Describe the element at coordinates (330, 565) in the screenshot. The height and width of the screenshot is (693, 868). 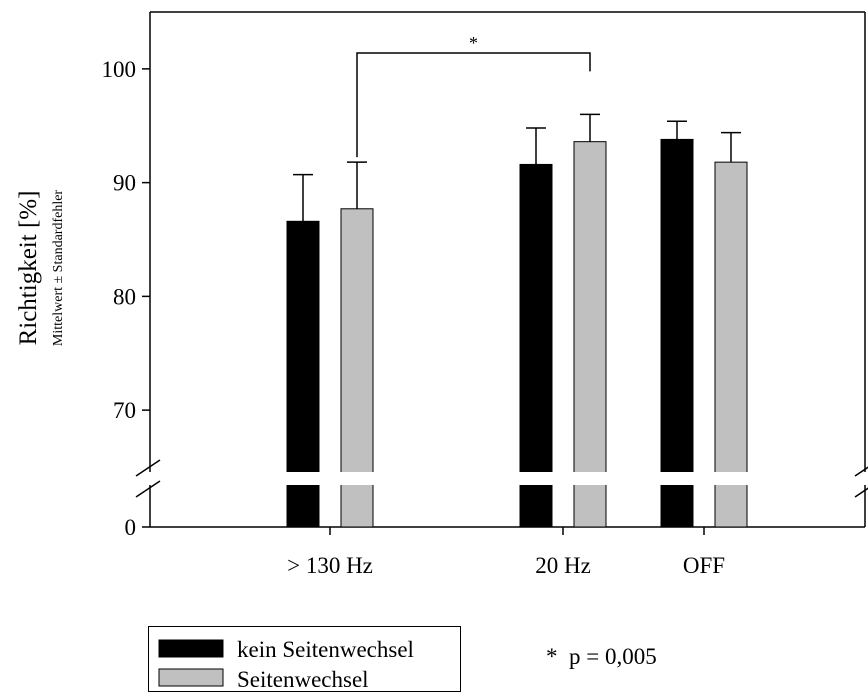
I see `x-tick-label: > 130 Hz` at that location.